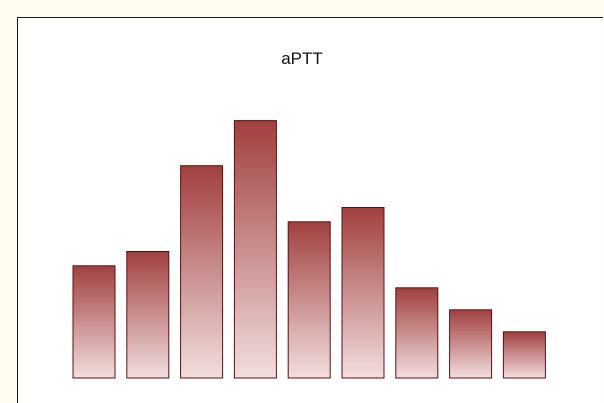 The width and height of the screenshot is (604, 403). I want to click on chart-title: aPTT, so click(302, 58).